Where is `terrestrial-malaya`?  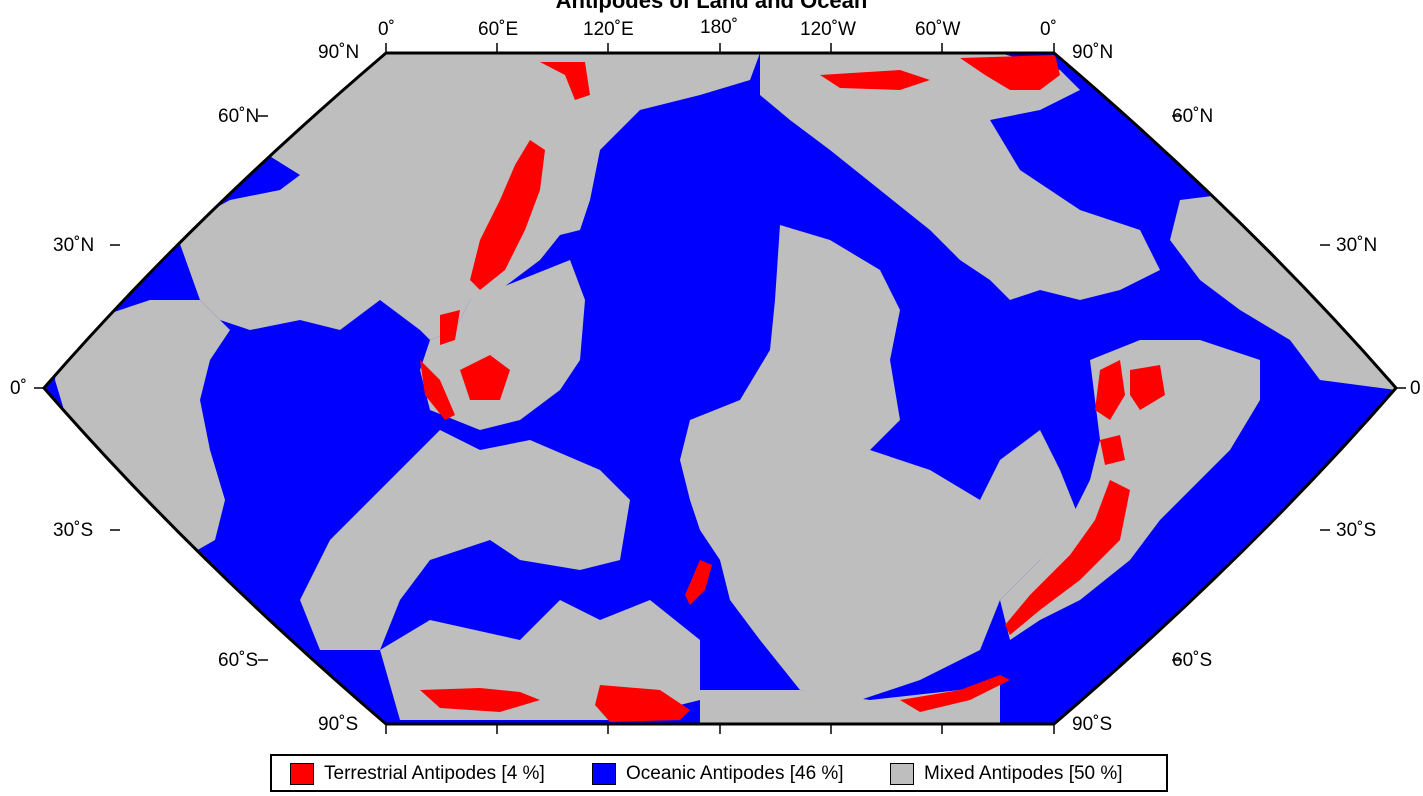
terrestrial-malaya is located at coordinates (450, 327).